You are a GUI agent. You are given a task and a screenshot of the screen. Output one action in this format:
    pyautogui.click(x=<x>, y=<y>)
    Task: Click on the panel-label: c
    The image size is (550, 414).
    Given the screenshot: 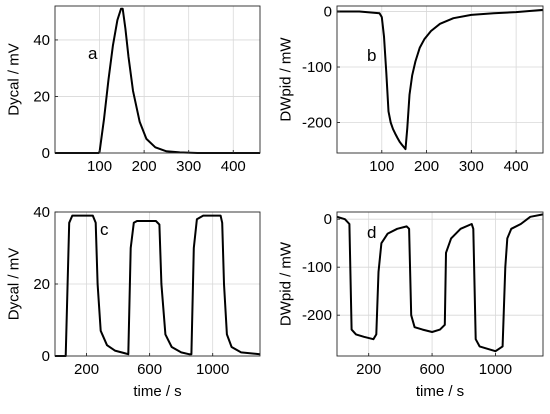 What is the action you would take?
    pyautogui.click(x=104, y=229)
    